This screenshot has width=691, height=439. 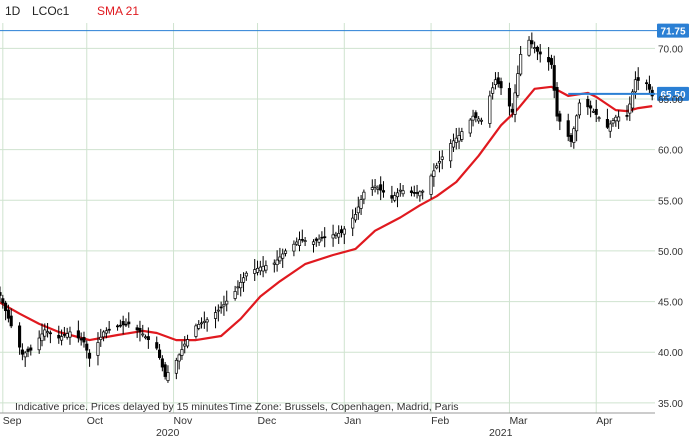 I want to click on x-month-label: Sep, so click(x=12, y=421).